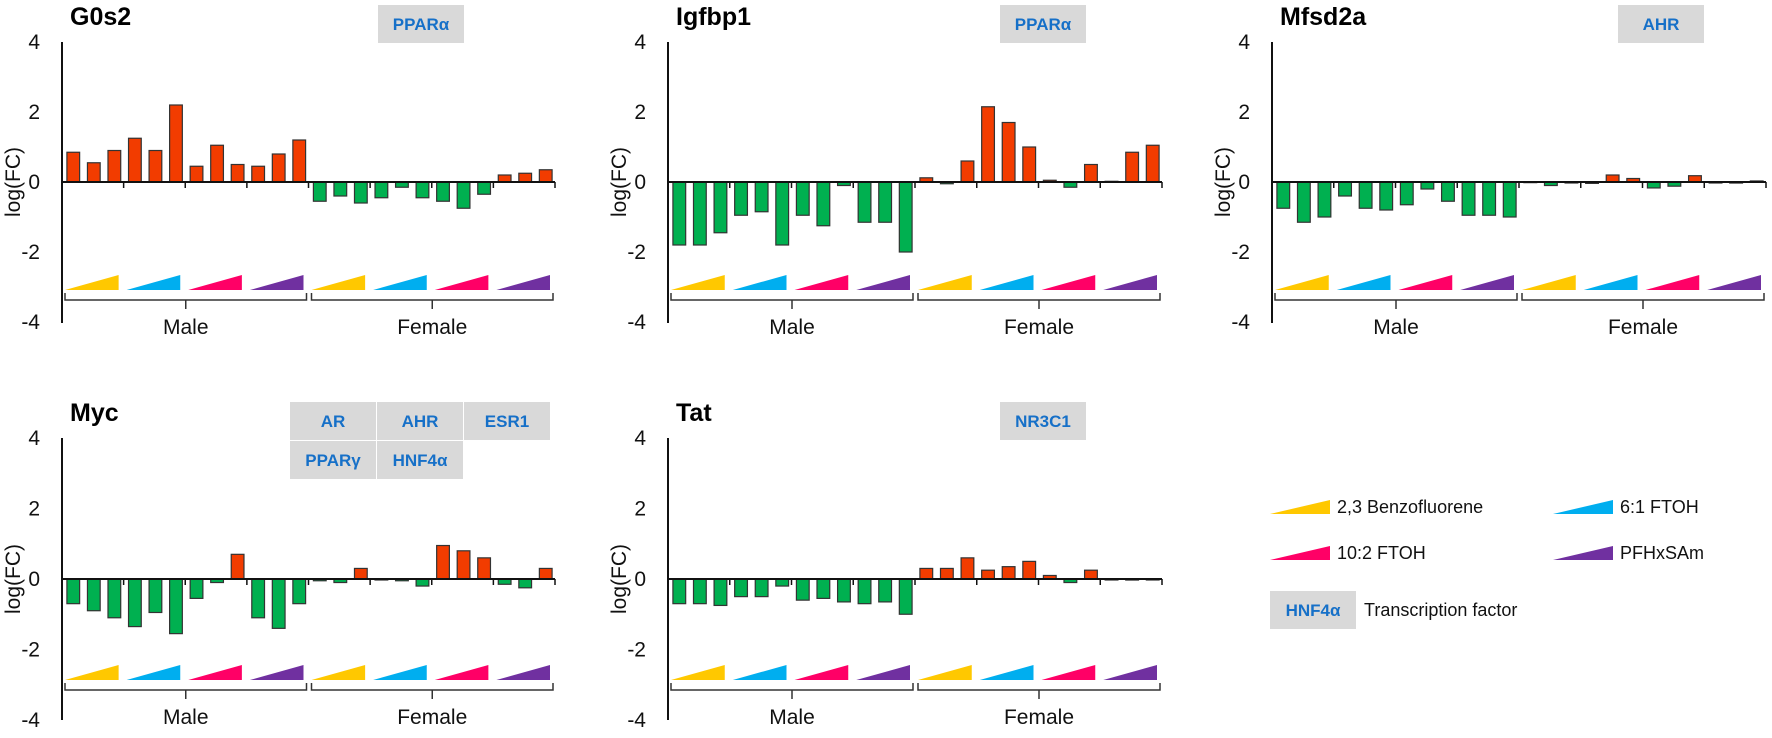  I want to click on y-tick-label: 0, so click(34, 182).